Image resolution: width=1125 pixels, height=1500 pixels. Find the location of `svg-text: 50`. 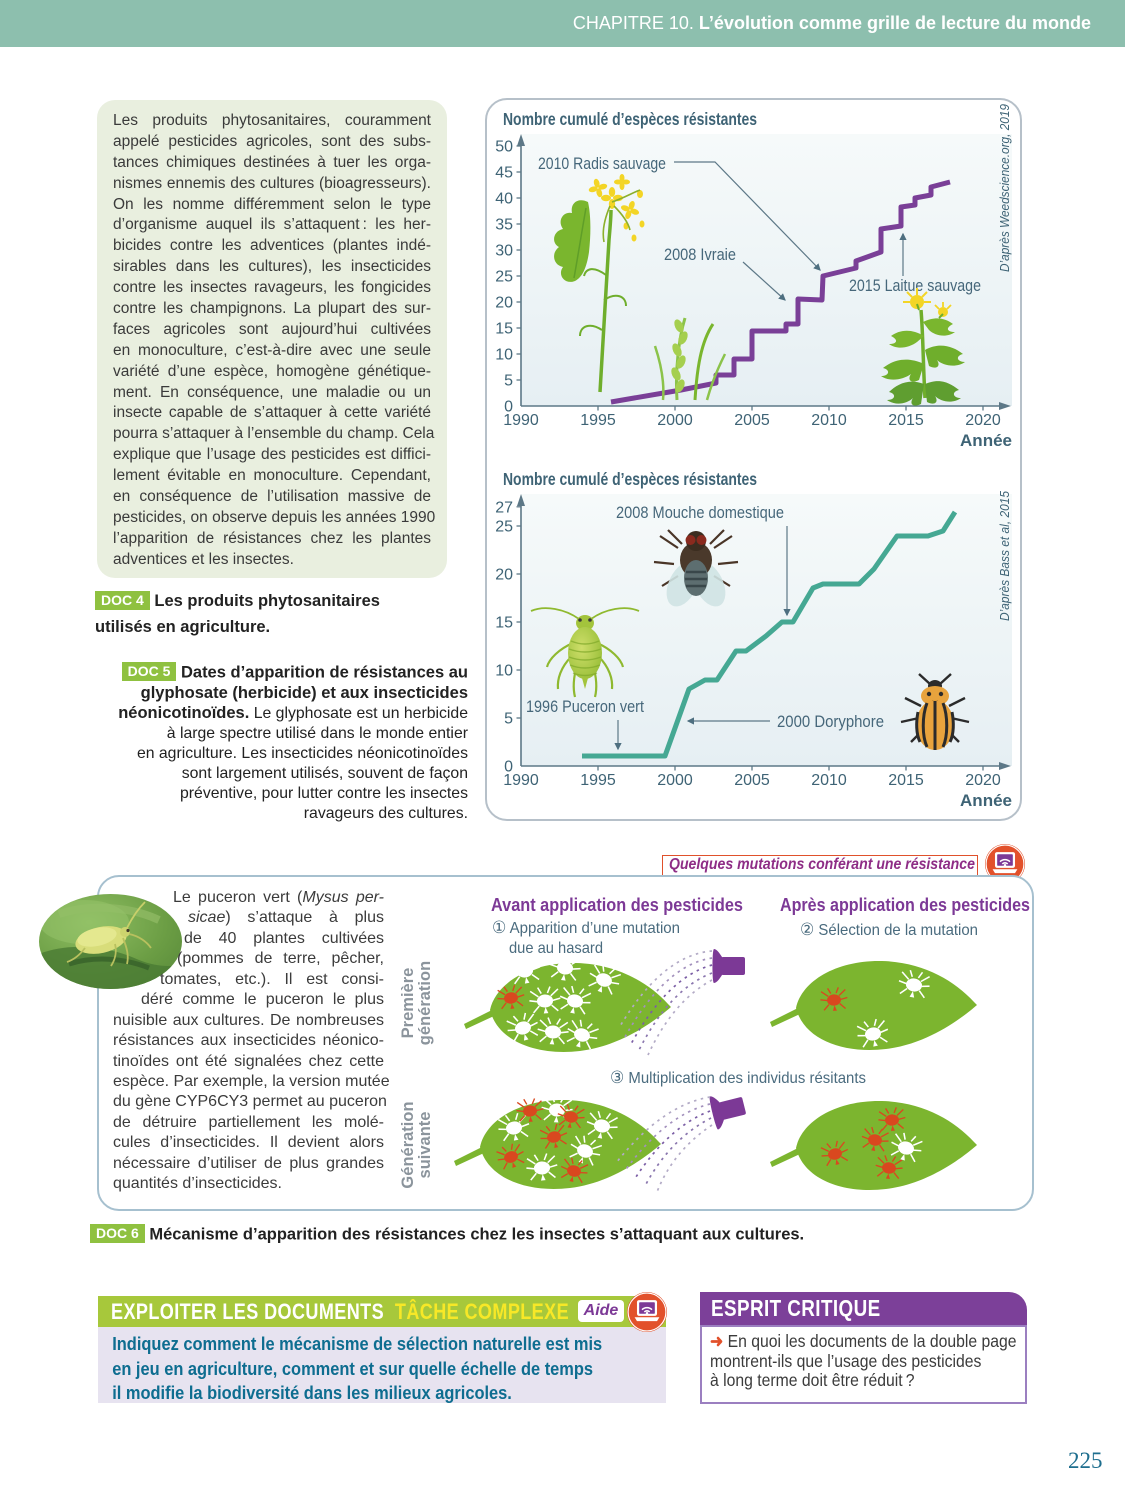

svg-text: 50 is located at coordinates (504, 147).